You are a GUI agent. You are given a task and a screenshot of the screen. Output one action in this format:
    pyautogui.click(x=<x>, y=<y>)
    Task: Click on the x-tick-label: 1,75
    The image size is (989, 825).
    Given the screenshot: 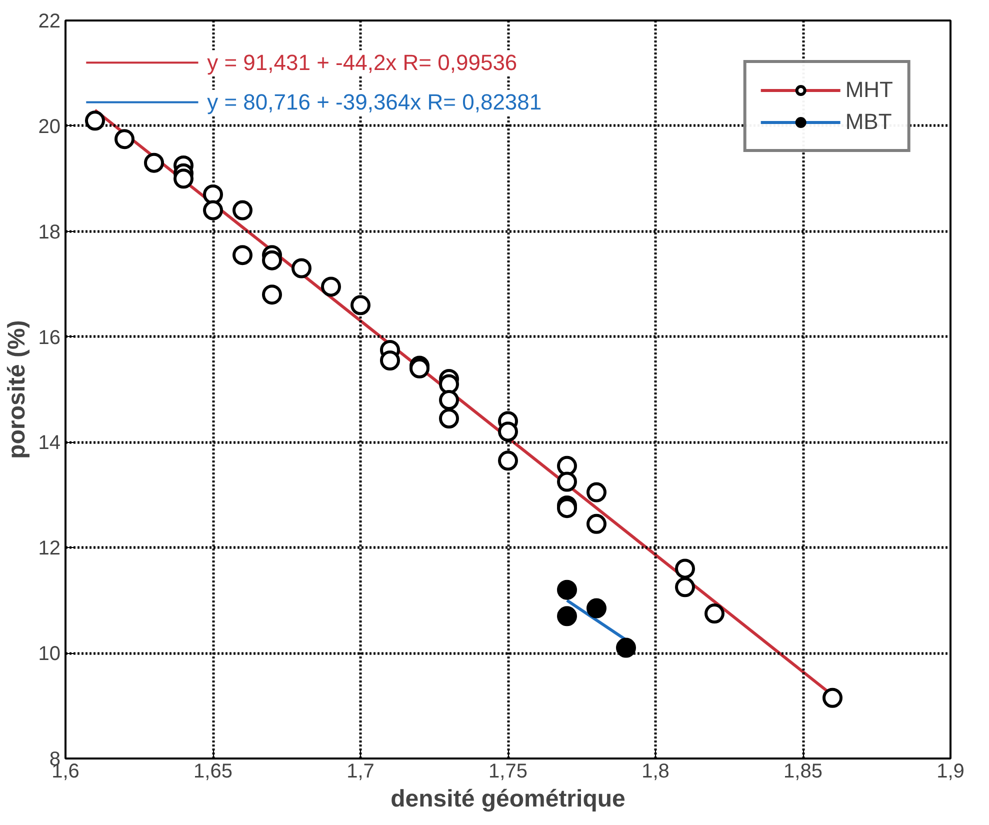 What is the action you would take?
    pyautogui.click(x=508, y=771)
    